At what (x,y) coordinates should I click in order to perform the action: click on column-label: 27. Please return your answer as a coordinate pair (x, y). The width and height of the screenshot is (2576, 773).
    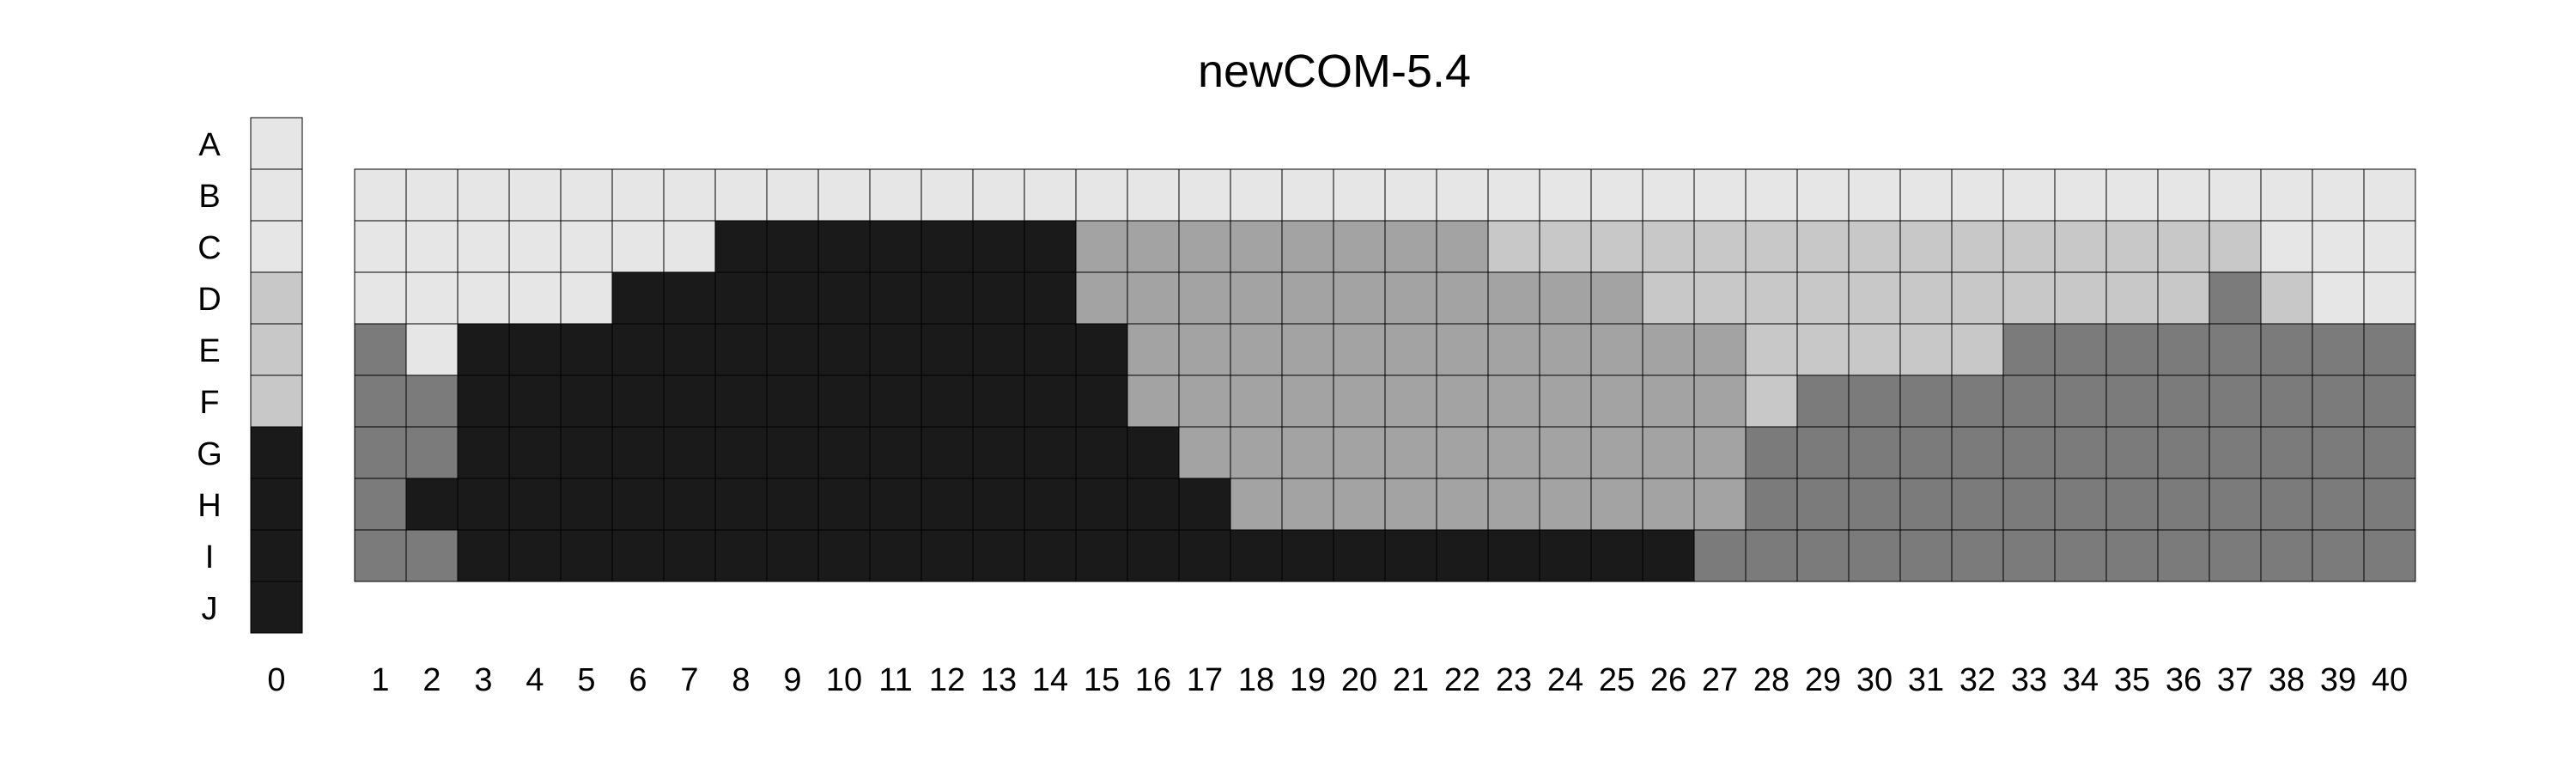
    Looking at the image, I should click on (1720, 680).